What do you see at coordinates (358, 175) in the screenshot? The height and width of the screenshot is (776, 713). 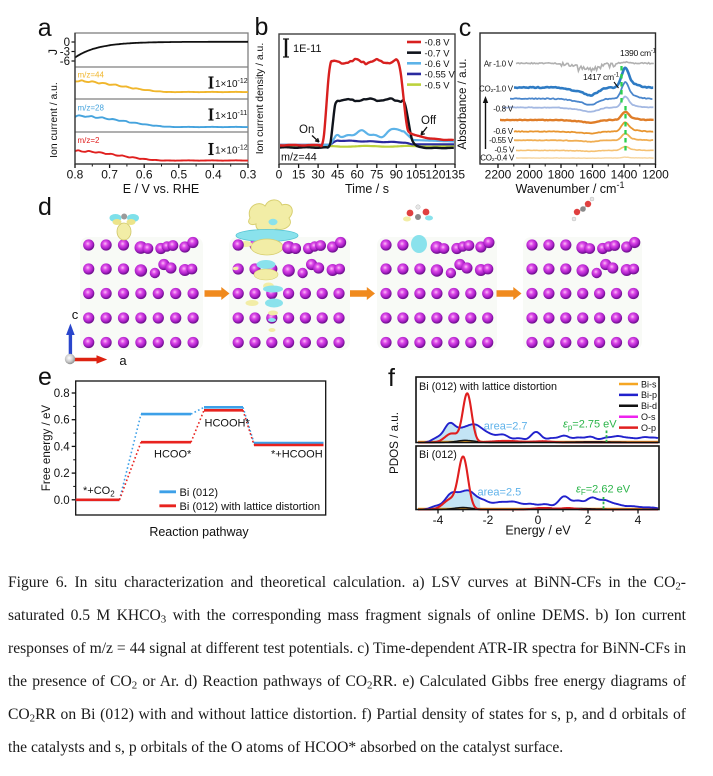 I see `svg-text: 60` at bounding box center [358, 175].